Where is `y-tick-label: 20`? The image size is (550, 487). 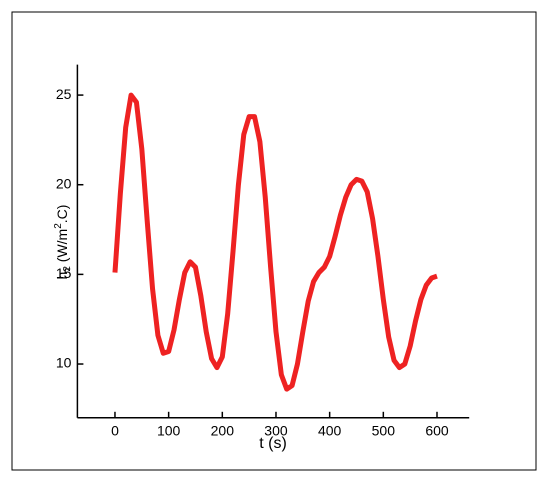
y-tick-label: 20 is located at coordinates (64, 183).